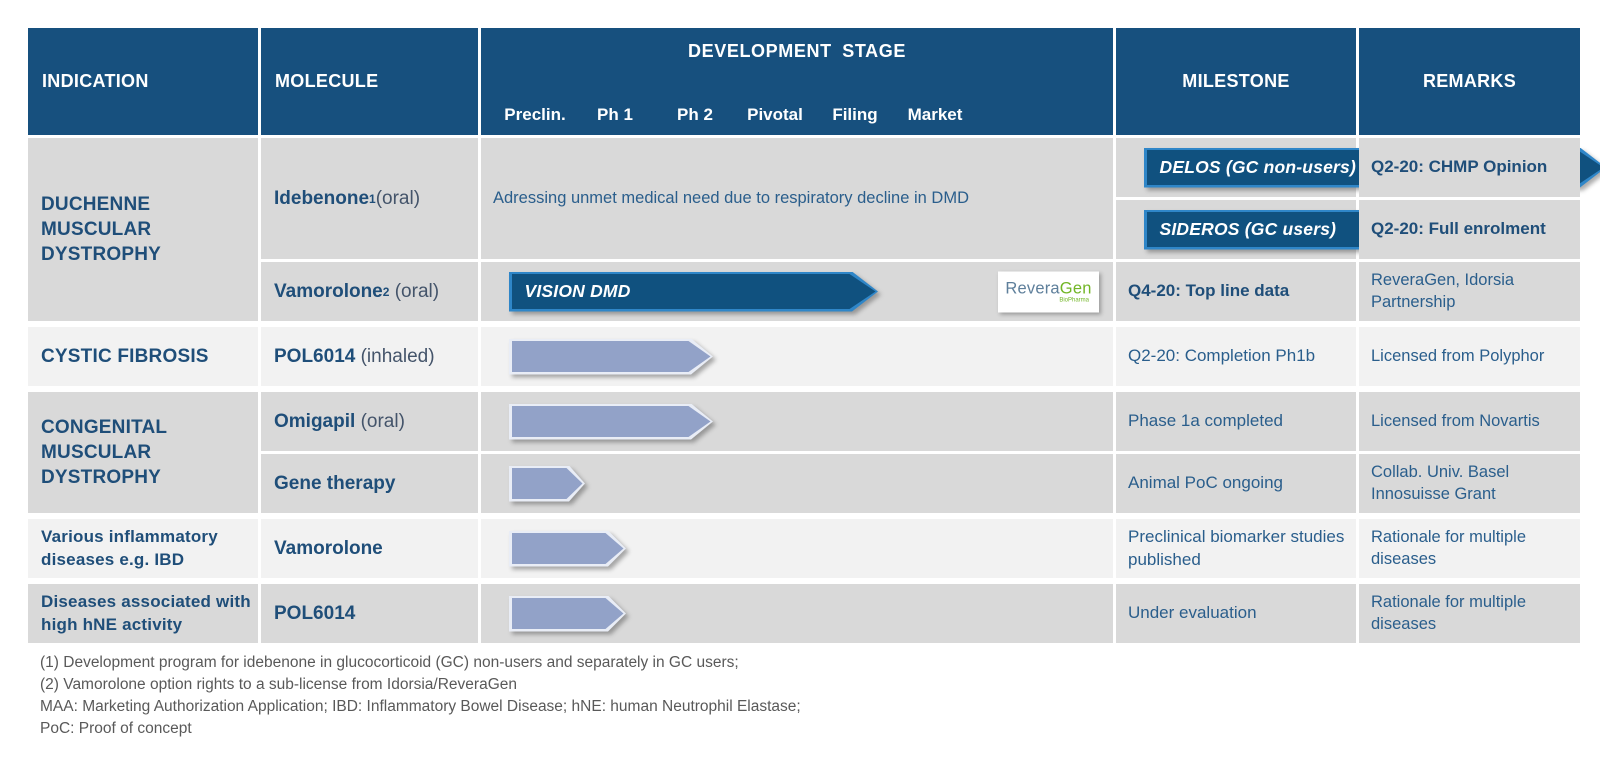 The height and width of the screenshot is (768, 1600). I want to click on stage-label-preclin: Preclin., so click(535, 114).